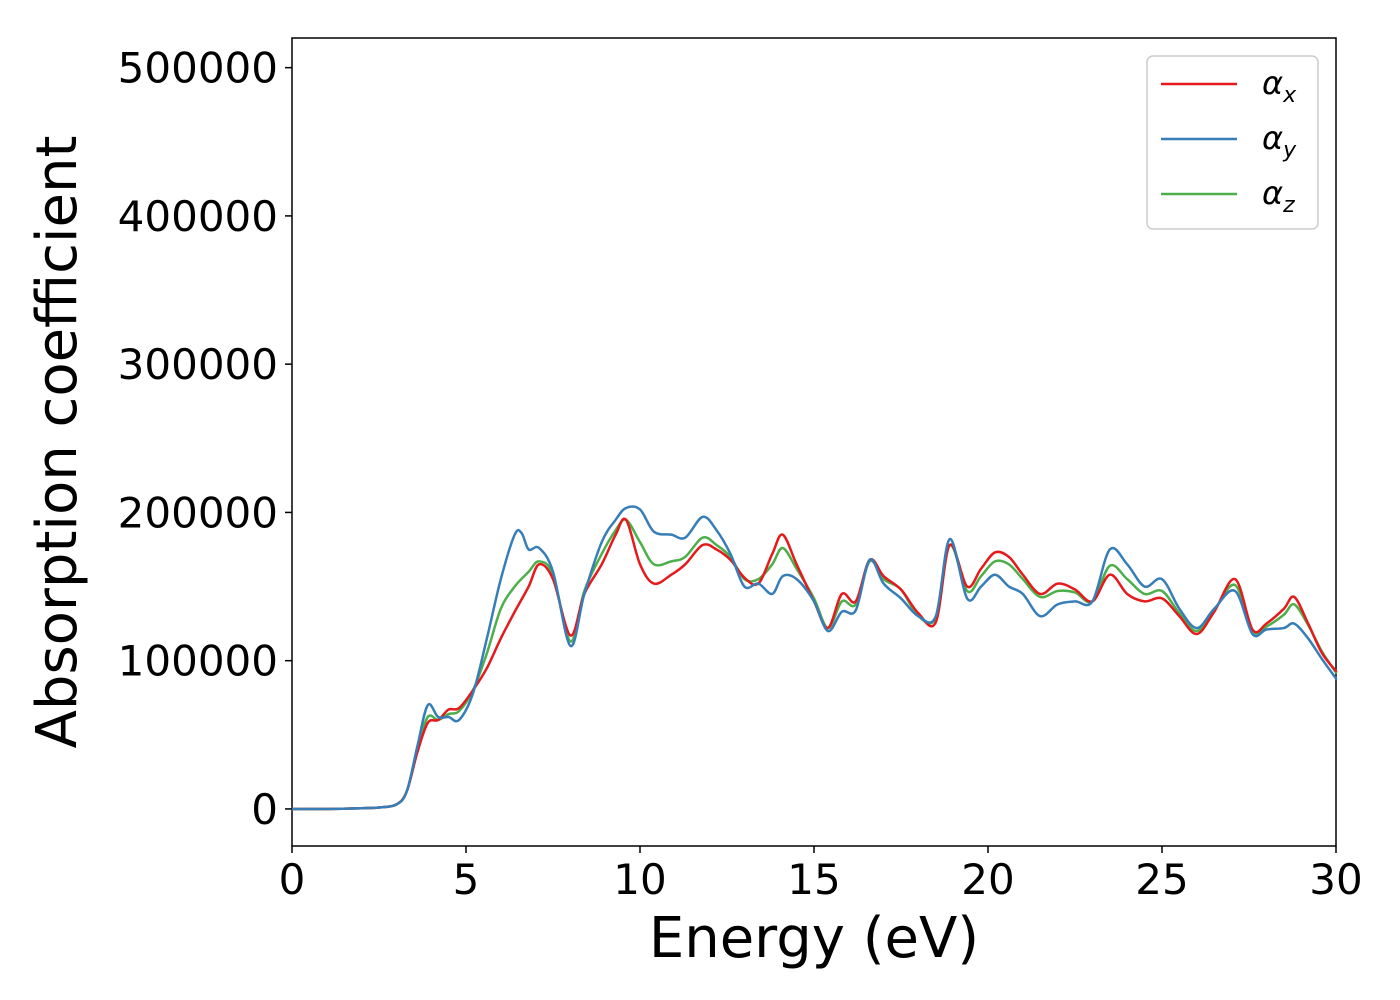 The width and height of the screenshot is (1400, 1000). Describe the element at coordinates (813, 879) in the screenshot. I see `x-tick-label: 15` at that location.